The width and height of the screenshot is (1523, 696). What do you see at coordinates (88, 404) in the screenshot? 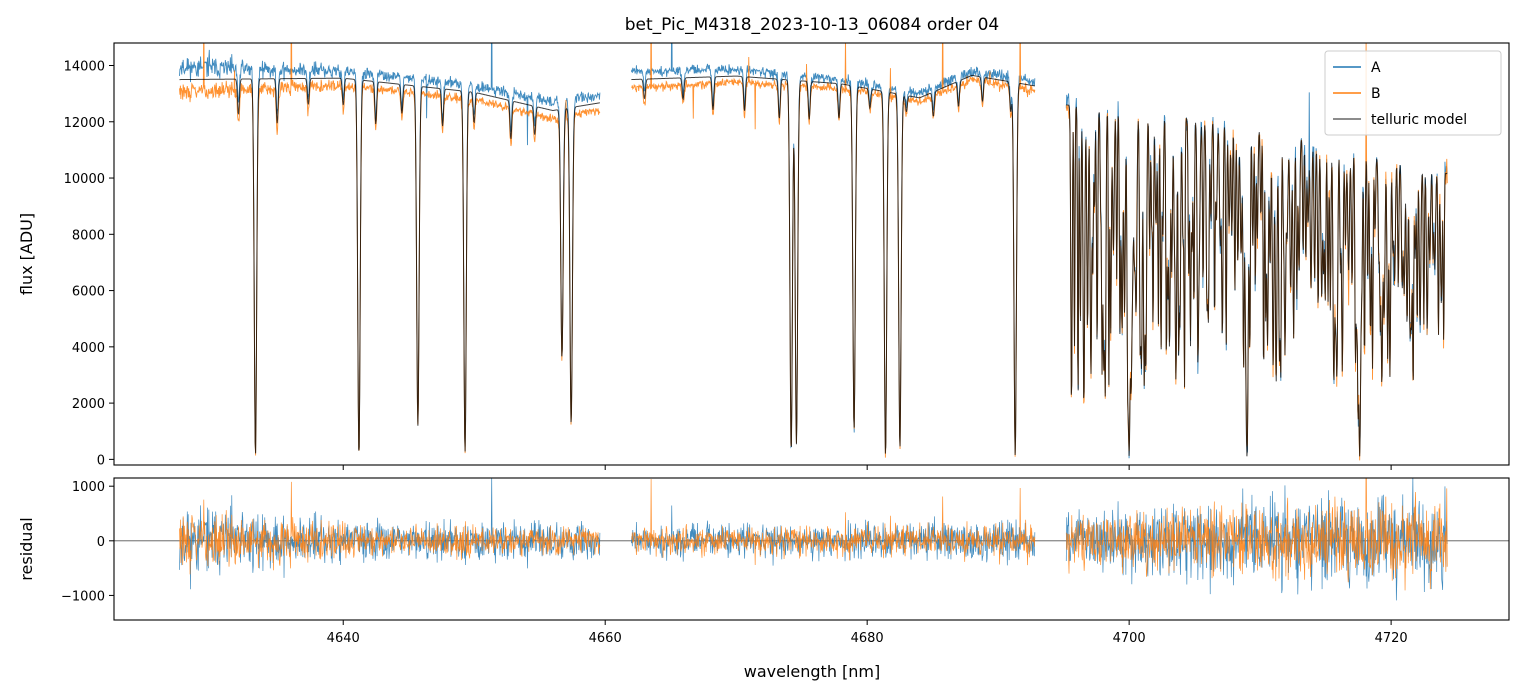
I see `flux-y-tick-label: 2000` at bounding box center [88, 404].